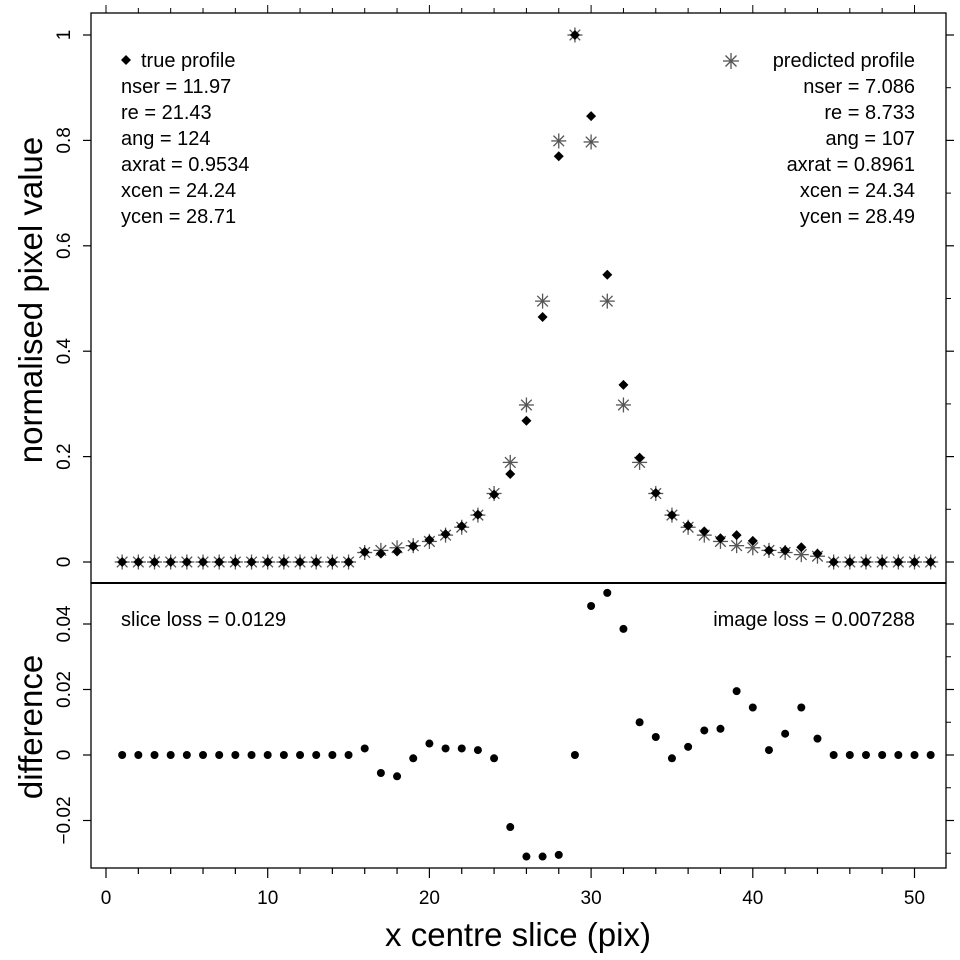  Describe the element at coordinates (64, 35) in the screenshot. I see `top-y-tick-label: 1` at that location.